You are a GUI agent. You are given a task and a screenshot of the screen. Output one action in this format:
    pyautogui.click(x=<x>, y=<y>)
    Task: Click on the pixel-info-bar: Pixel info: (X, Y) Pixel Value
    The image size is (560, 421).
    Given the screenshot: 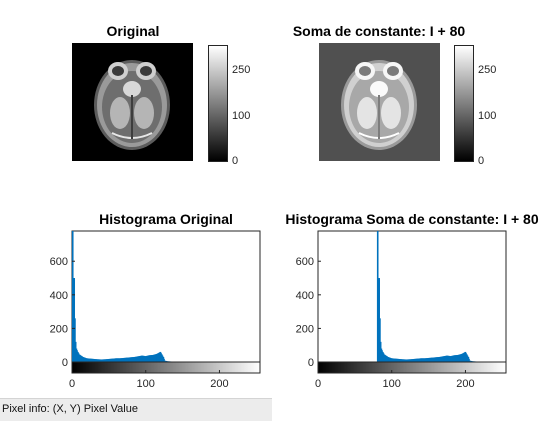 What is the action you would take?
    pyautogui.click(x=136, y=409)
    